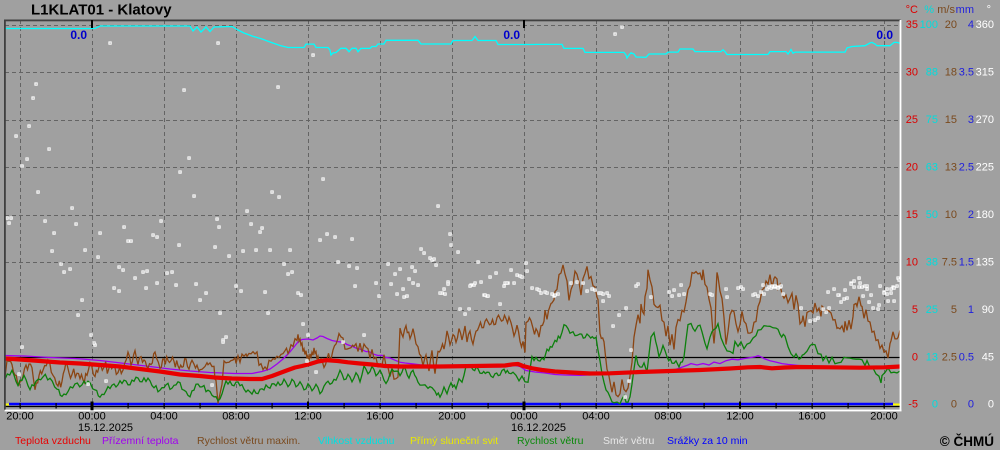 Image resolution: width=1000 pixels, height=450 pixels. I want to click on svg-text: 100, so click(929, 25).